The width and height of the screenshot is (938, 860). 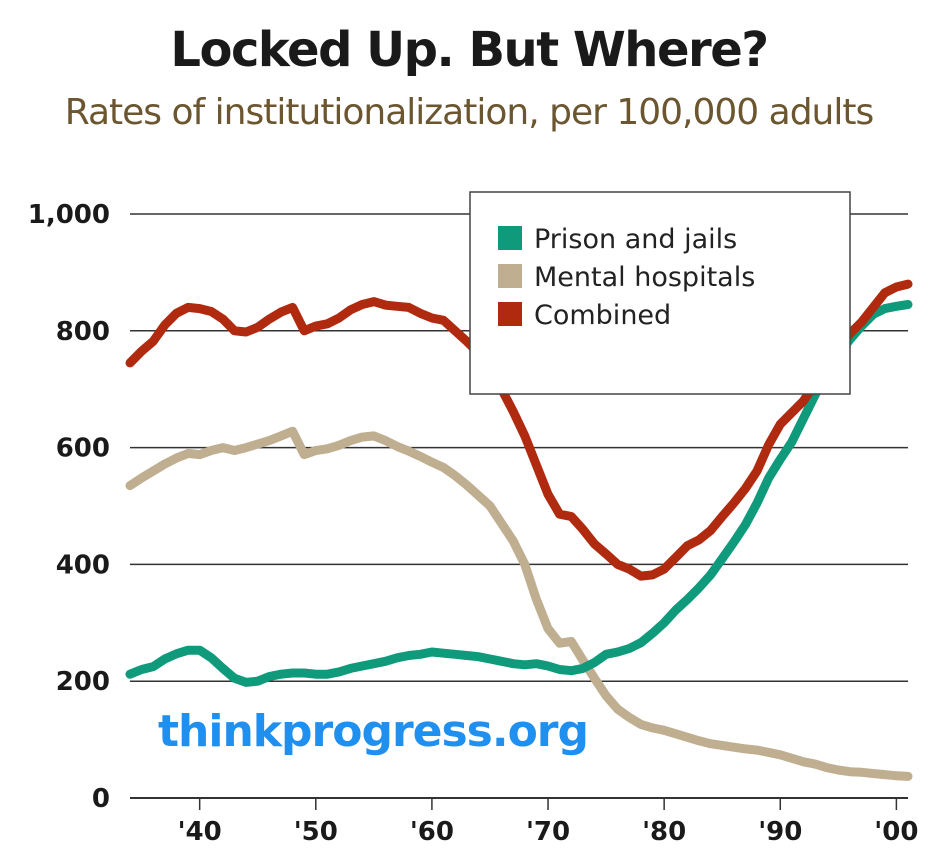 I want to click on legend-swatch-mental, so click(x=510, y=276).